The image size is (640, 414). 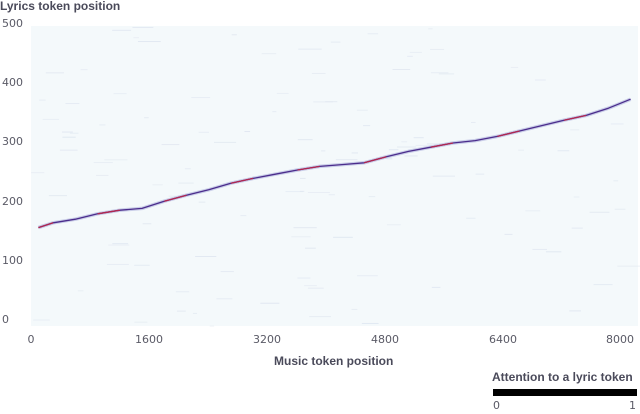 I want to click on y-tick-label: 300, so click(x=12, y=141).